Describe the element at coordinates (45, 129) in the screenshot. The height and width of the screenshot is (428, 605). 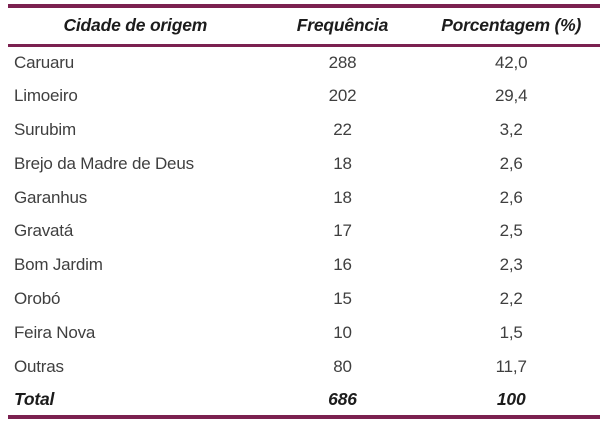
I see `city-cell: Surubim` at that location.